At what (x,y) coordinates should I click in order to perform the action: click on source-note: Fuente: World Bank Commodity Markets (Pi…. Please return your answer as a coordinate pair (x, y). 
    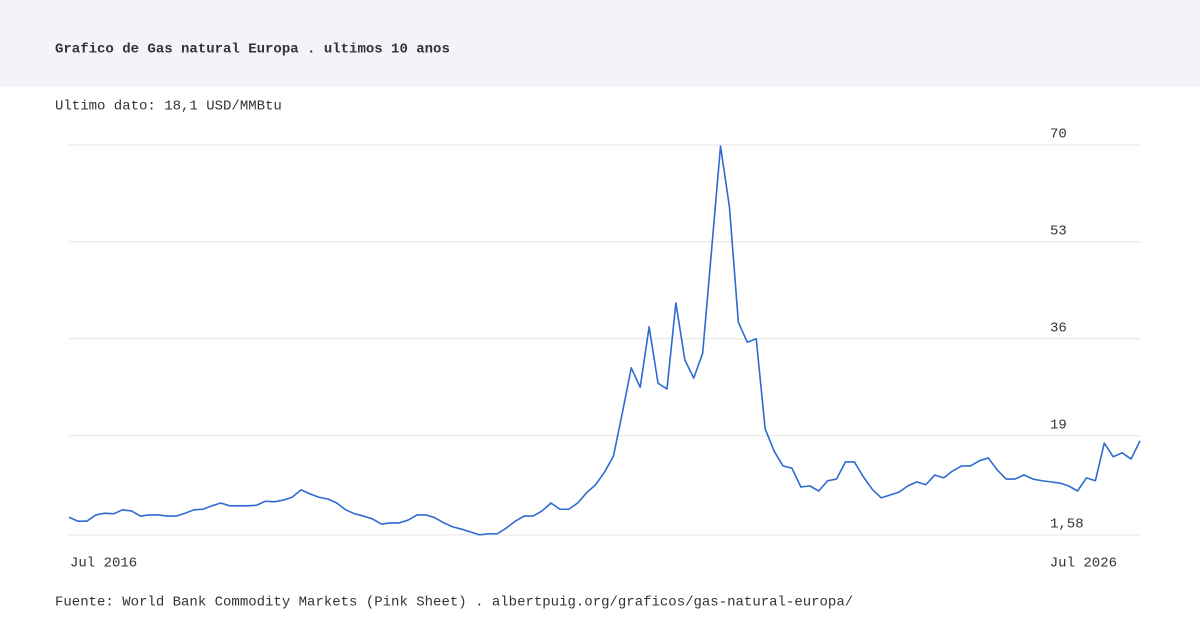
    Looking at the image, I should click on (454, 603).